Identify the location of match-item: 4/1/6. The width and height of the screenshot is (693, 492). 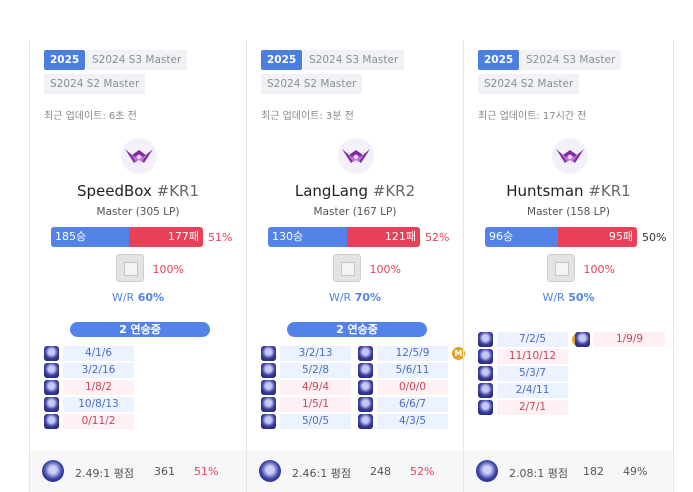
(94, 353).